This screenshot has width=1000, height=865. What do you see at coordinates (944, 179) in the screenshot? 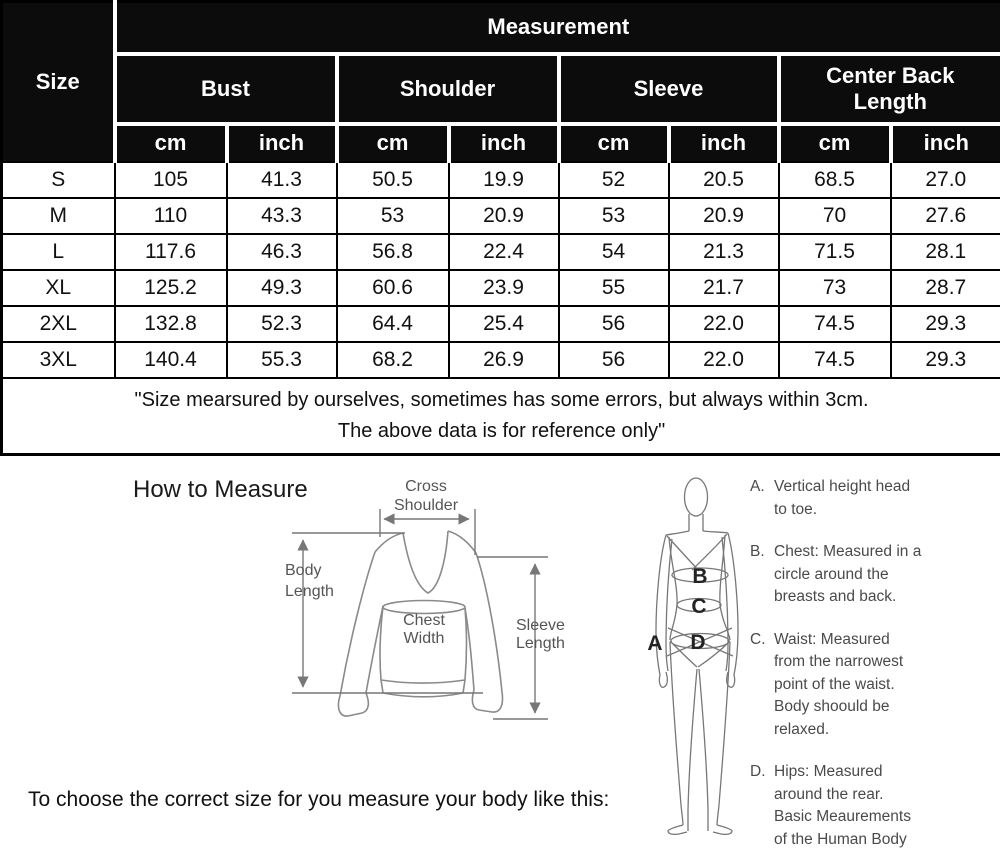
I see `value-cell: 27.0` at bounding box center [944, 179].